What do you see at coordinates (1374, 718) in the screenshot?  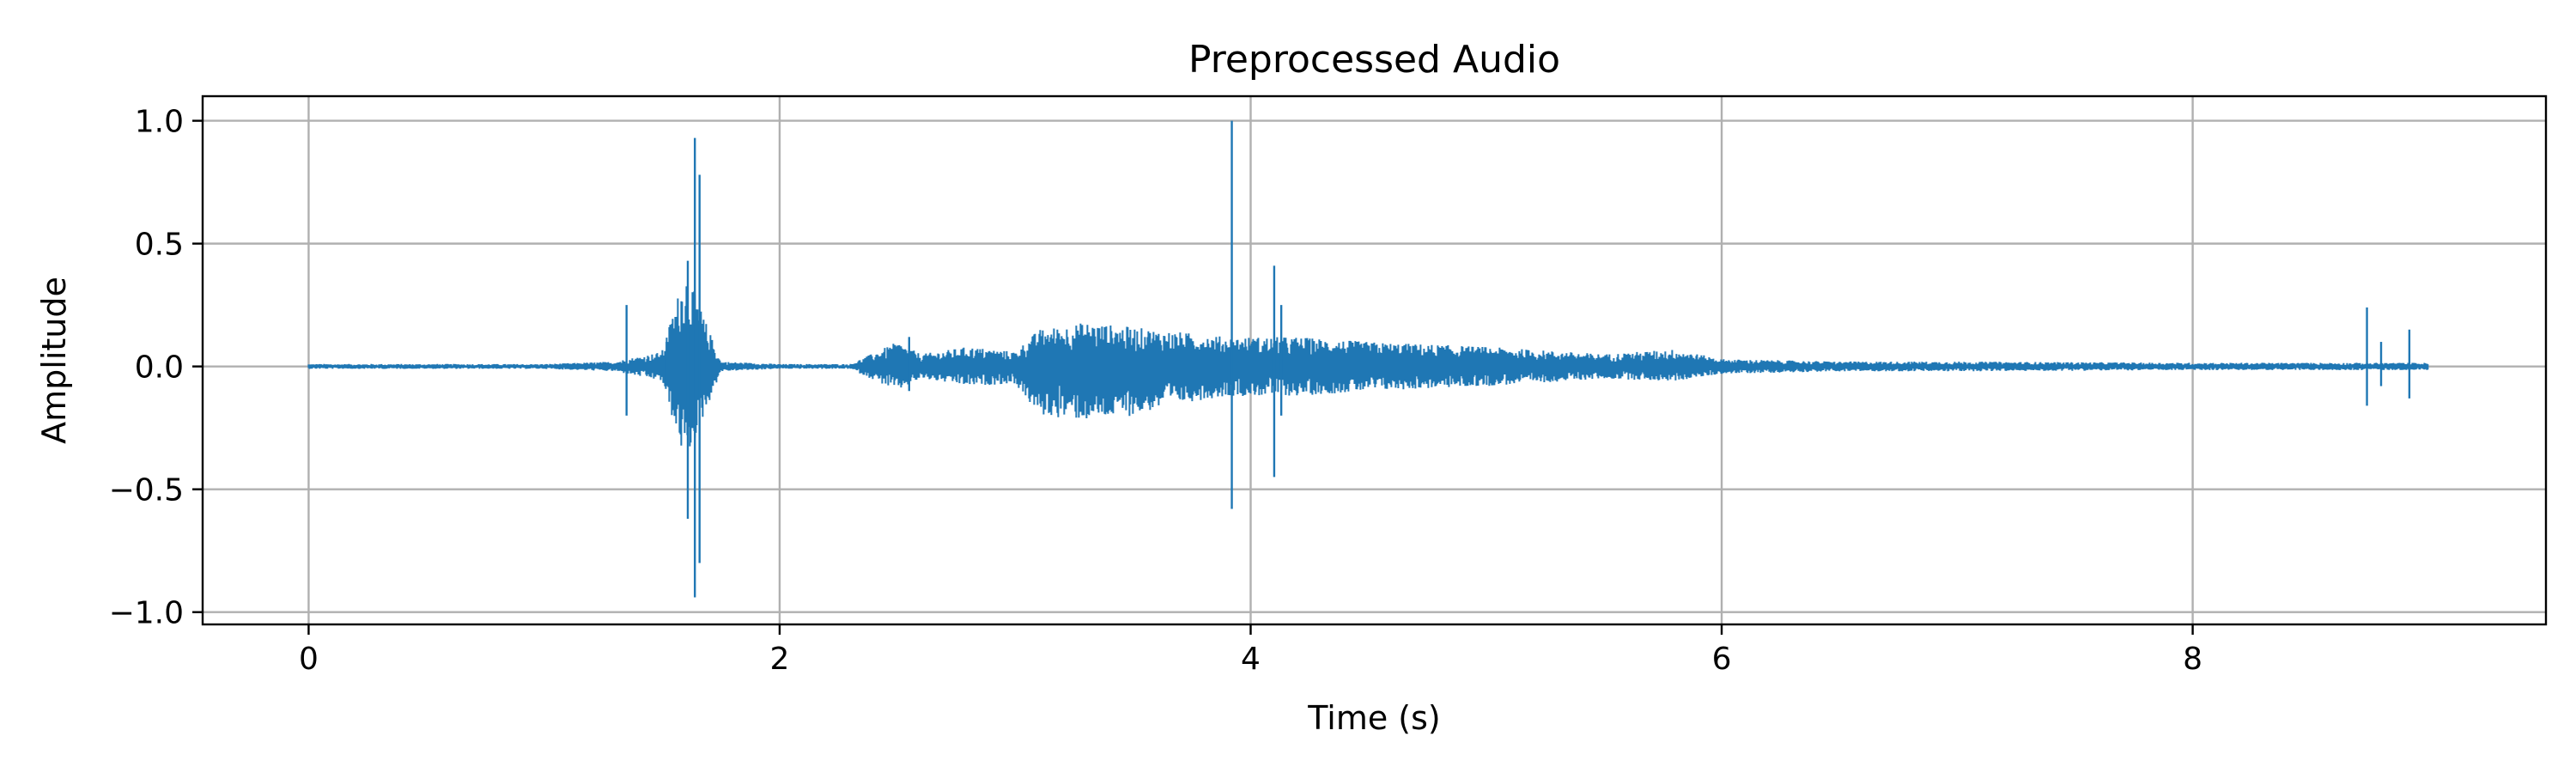 I see `x-axis-label: Time (s)` at bounding box center [1374, 718].